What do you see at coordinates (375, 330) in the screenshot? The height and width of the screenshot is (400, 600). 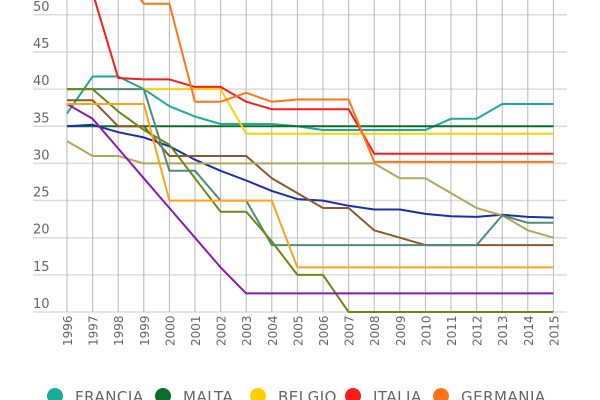 I see `x-tick-label: 2008` at bounding box center [375, 330].